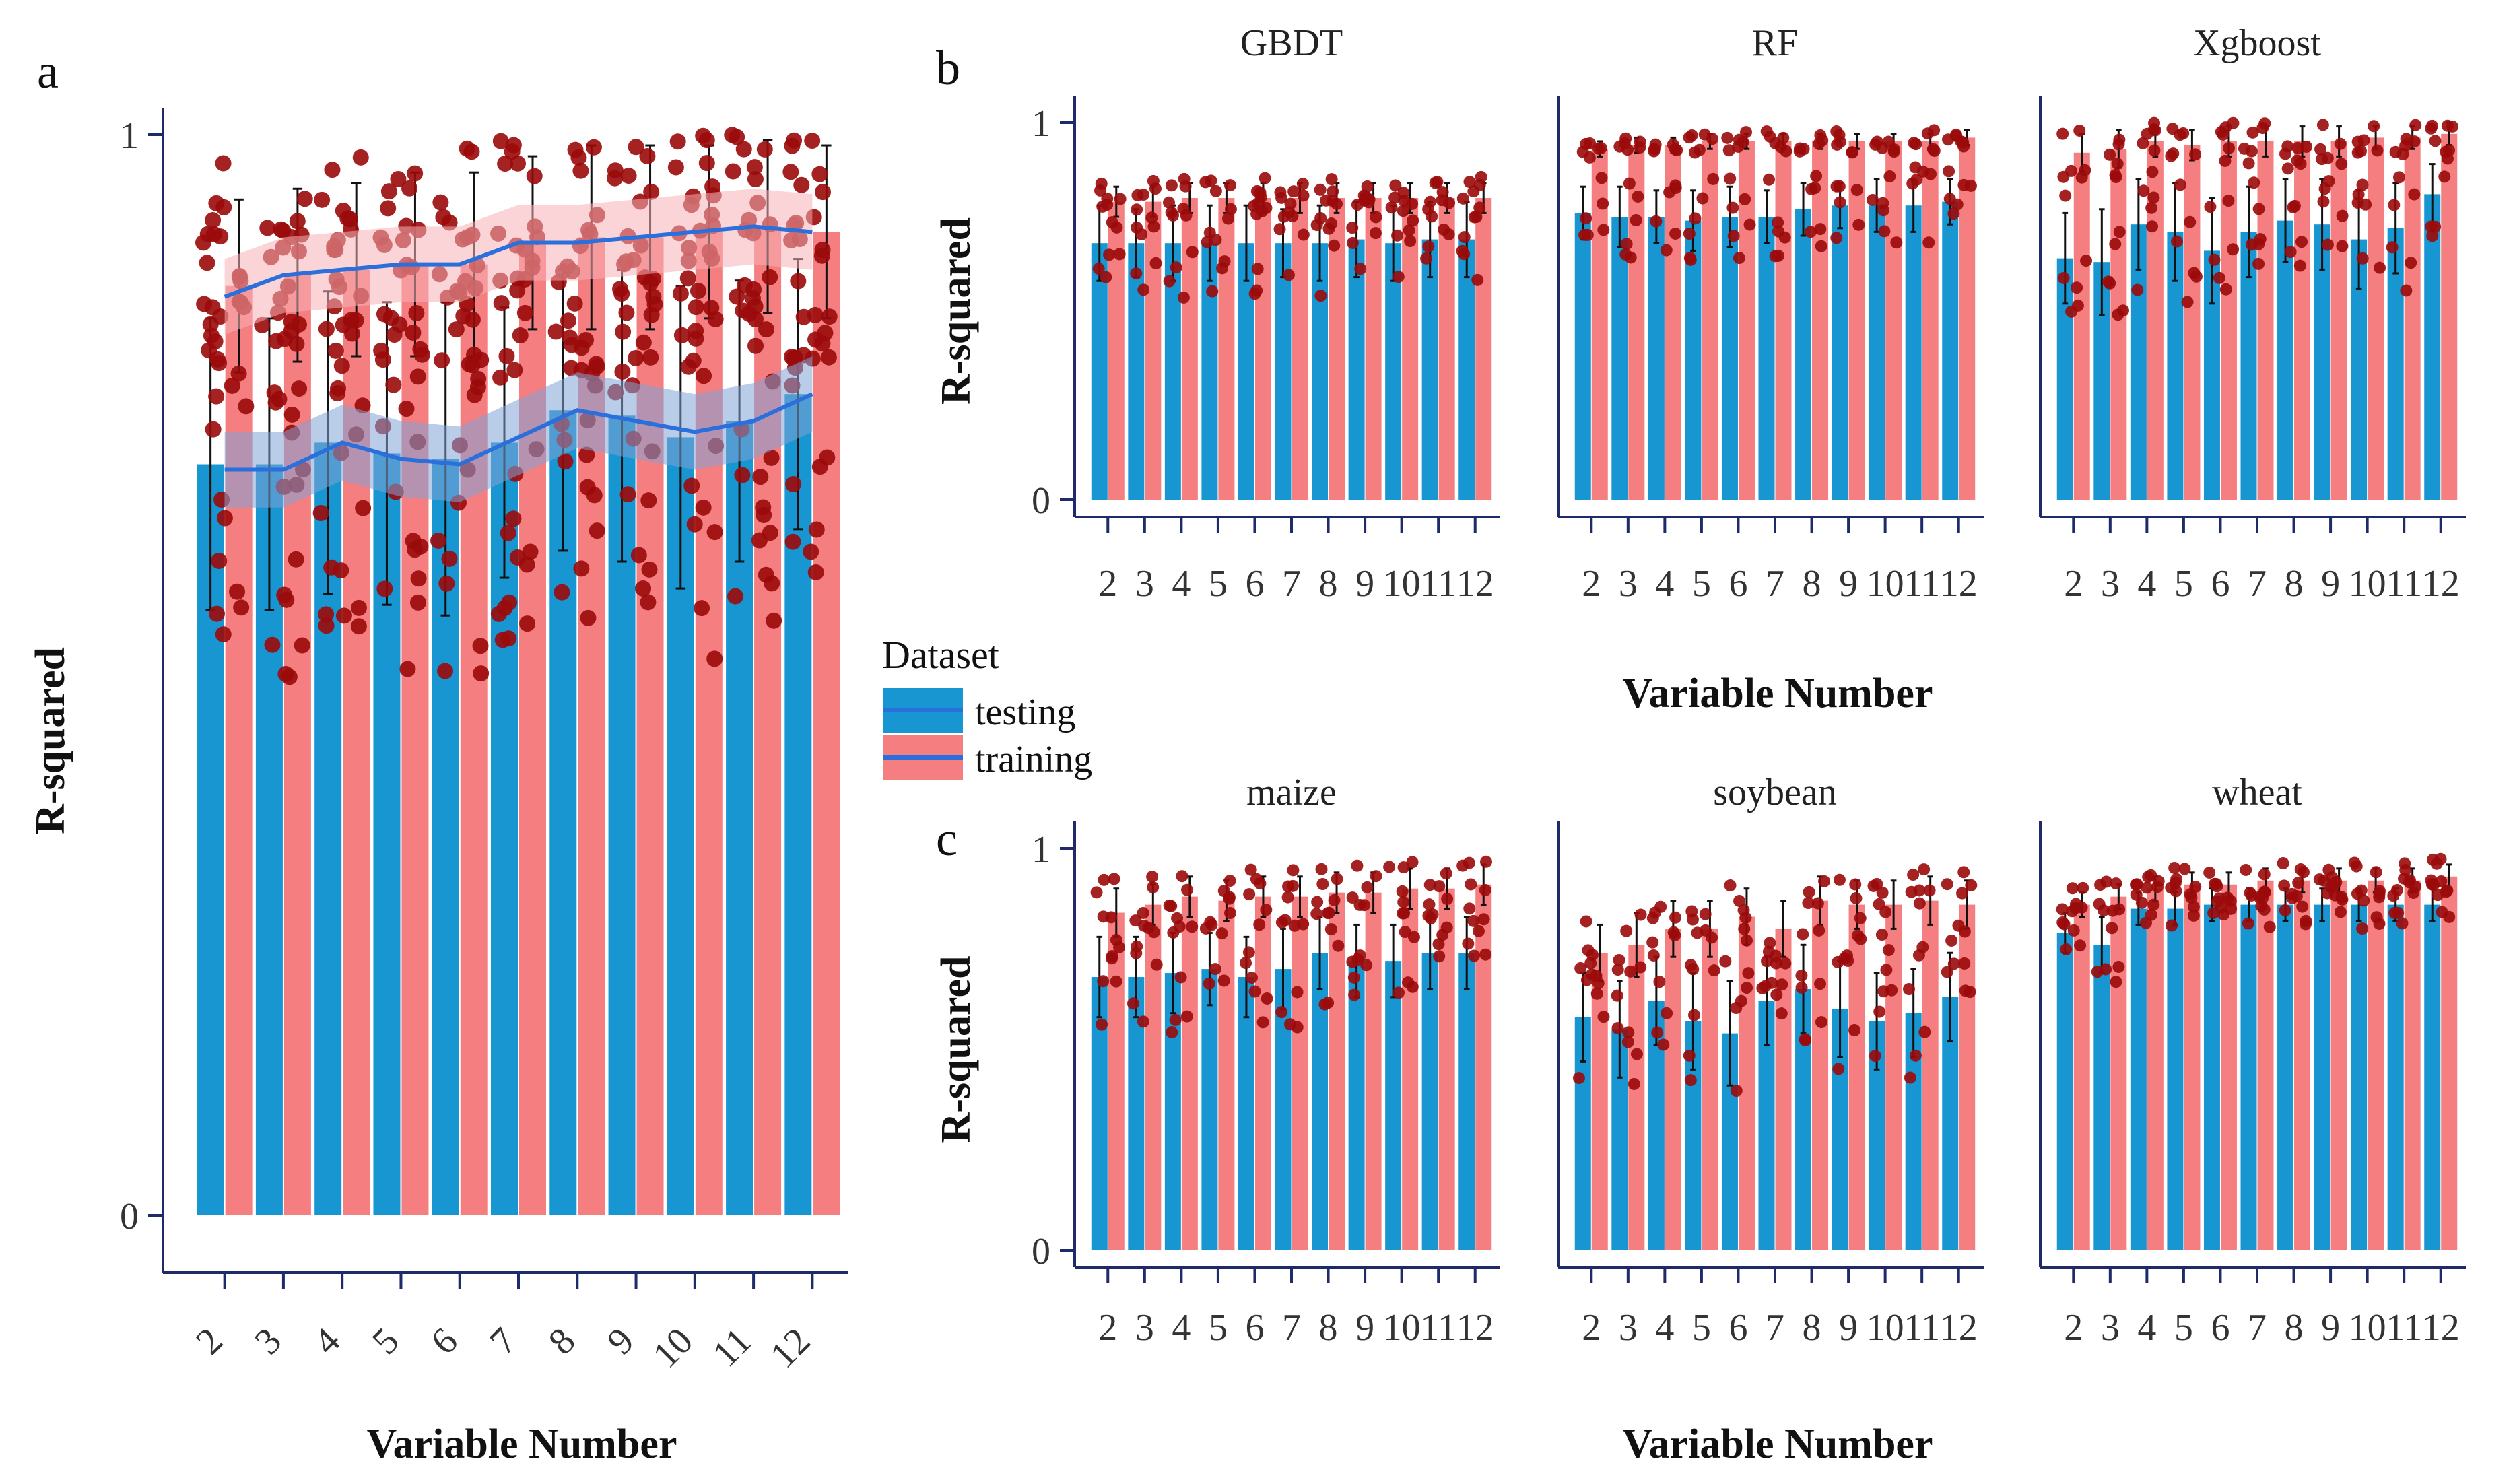  What do you see at coordinates (1402, 584) in the screenshot?
I see `x-tick-label: 10` at bounding box center [1402, 584].